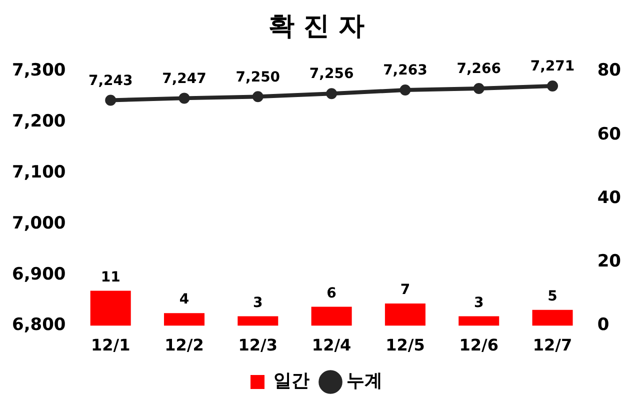  I want to click on legend-label: 누계, so click(364, 381).